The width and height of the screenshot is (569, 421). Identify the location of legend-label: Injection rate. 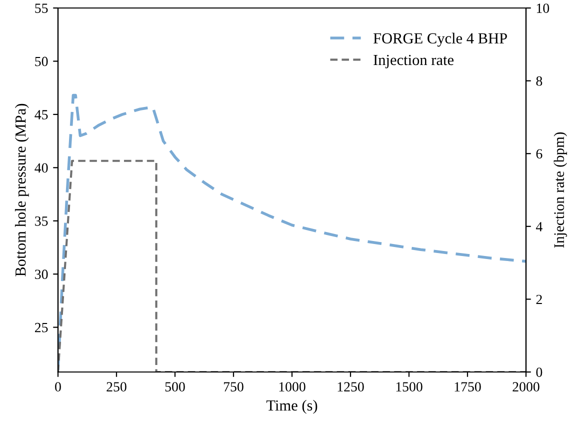
(414, 61).